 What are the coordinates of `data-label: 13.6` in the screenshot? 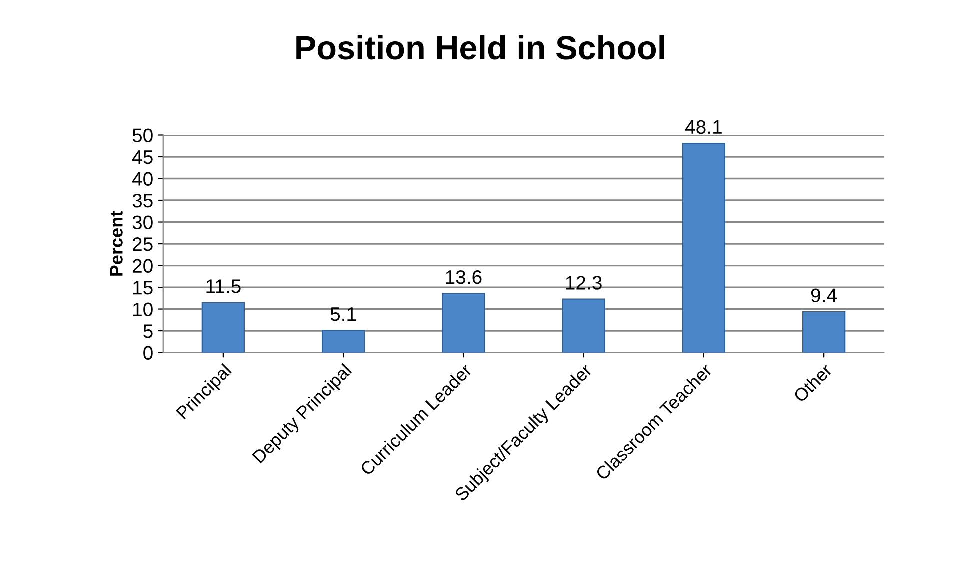 It's located at (464, 277).